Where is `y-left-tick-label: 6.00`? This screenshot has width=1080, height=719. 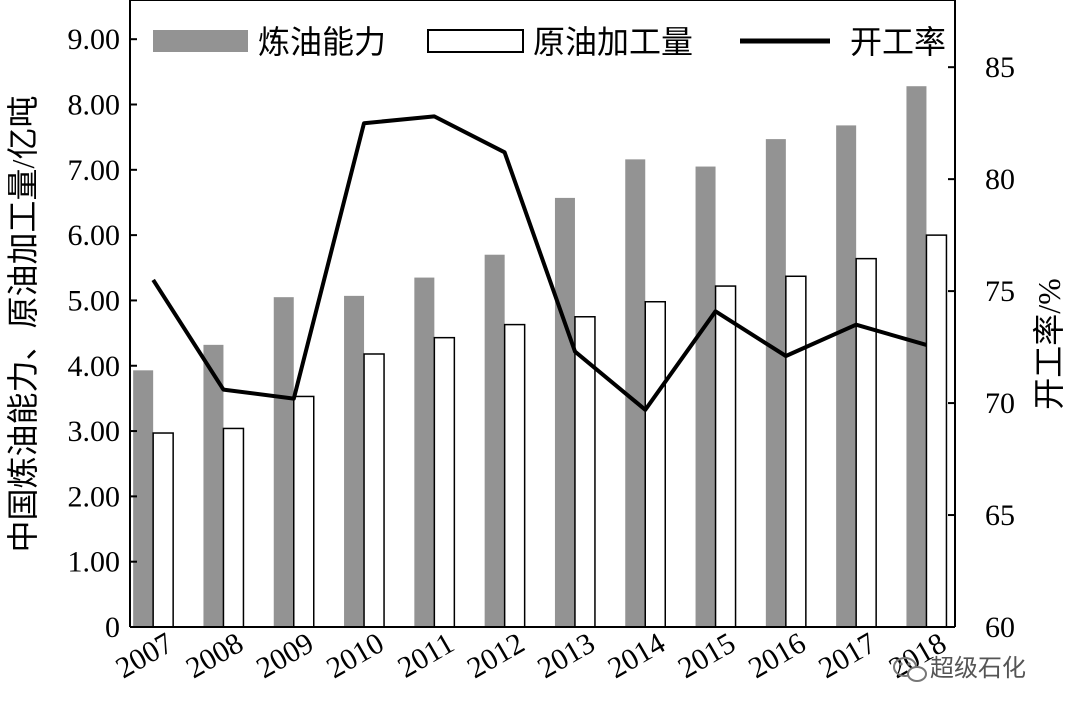
y-left-tick-label: 6.00 is located at coordinates (94, 235).